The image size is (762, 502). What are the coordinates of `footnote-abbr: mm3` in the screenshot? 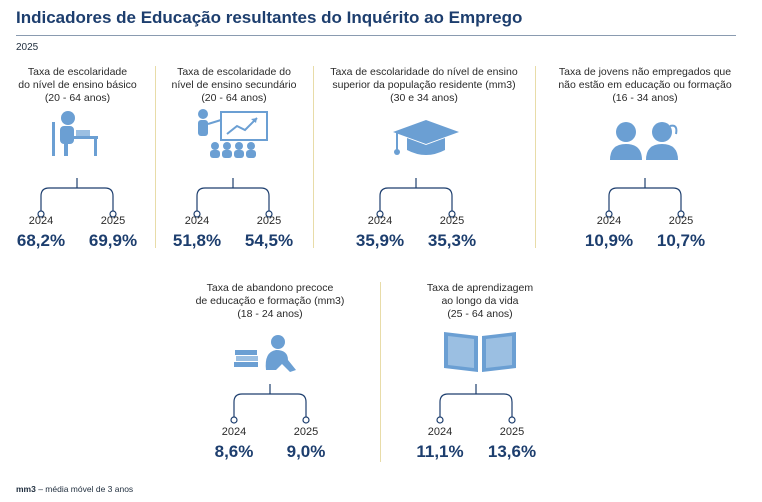 It's located at (26, 489).